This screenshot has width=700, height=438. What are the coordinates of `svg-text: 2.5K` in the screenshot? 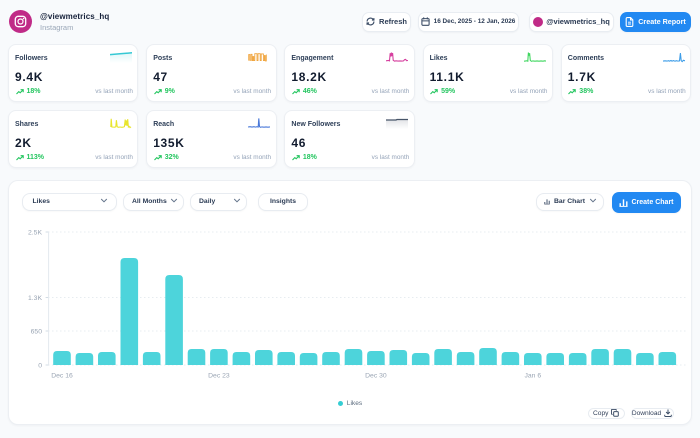 It's located at (35, 233).